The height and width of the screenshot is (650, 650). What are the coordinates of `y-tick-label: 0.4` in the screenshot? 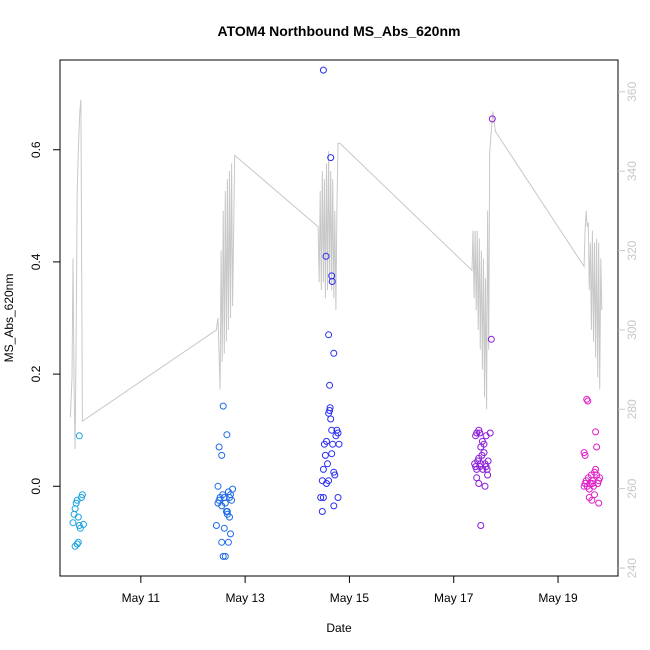 It's located at (36, 261).